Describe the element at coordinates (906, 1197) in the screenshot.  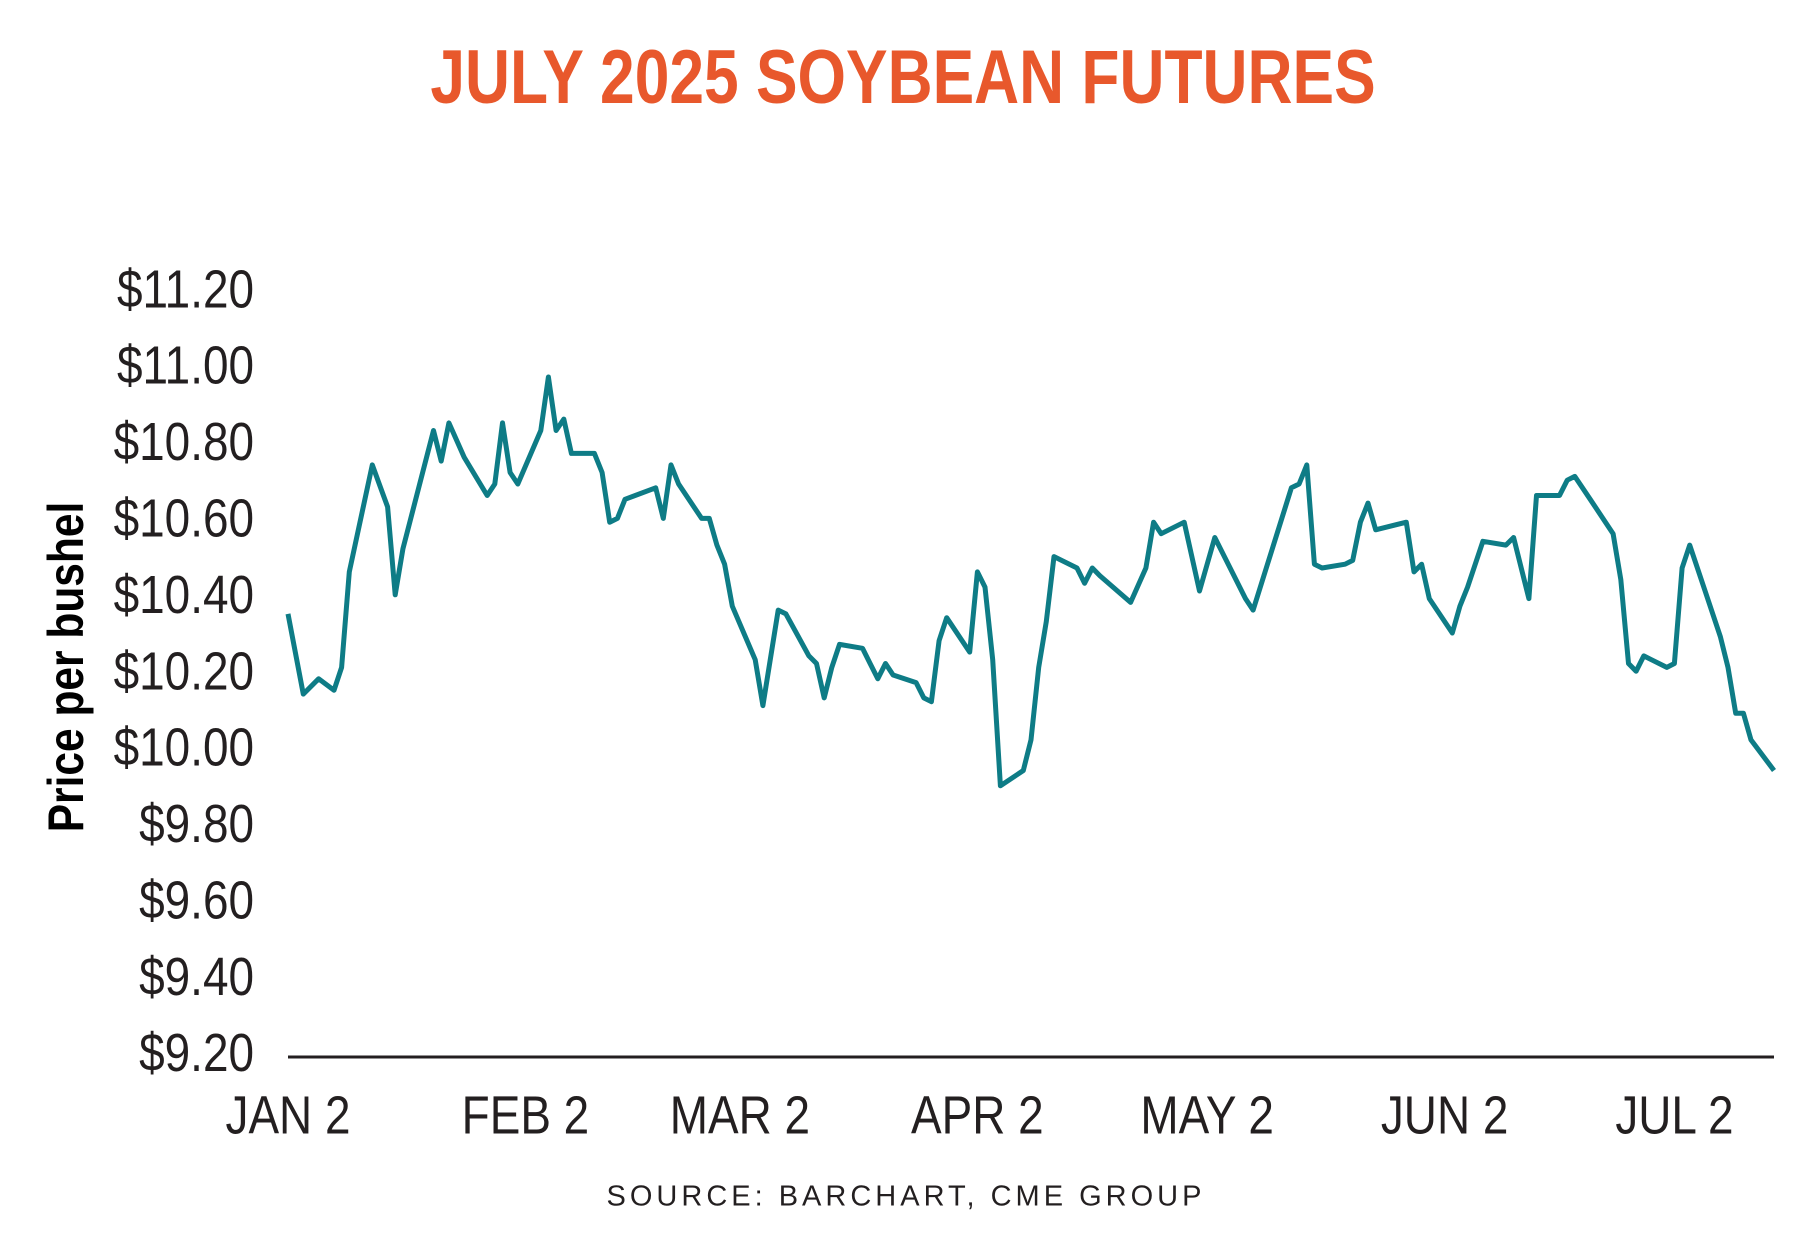
I see `source-note: SOURCE: BARCHART, CME GROUP` at that location.